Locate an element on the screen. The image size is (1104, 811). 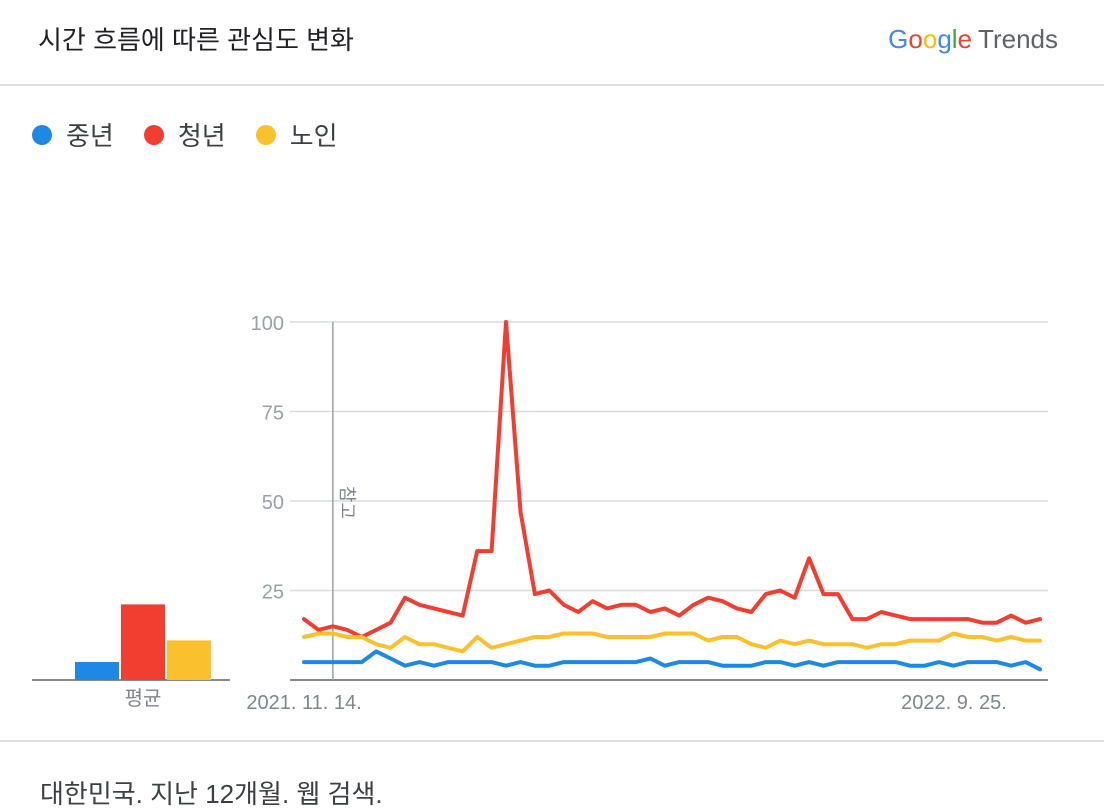
y-tick-label: 75 is located at coordinates (273, 414).